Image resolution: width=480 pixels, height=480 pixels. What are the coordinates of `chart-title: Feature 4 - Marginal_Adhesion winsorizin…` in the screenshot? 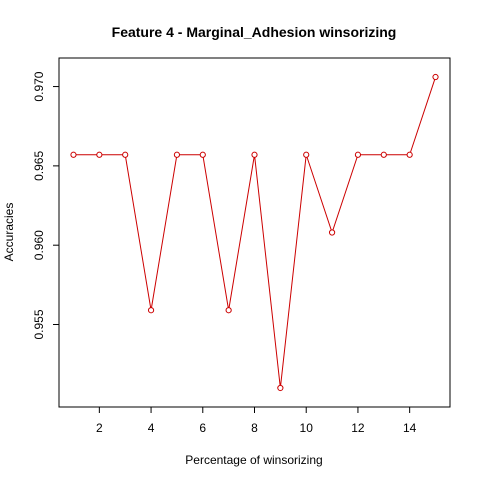 It's located at (254, 32).